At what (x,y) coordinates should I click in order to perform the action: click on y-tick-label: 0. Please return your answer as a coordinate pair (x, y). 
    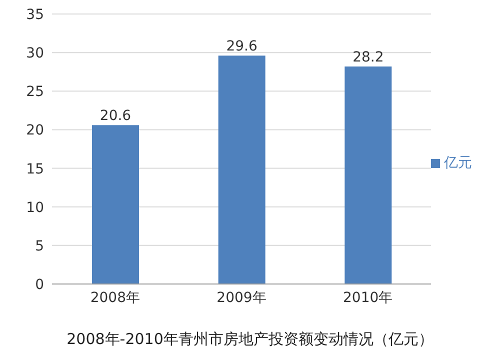
    Looking at the image, I should click on (39, 284).